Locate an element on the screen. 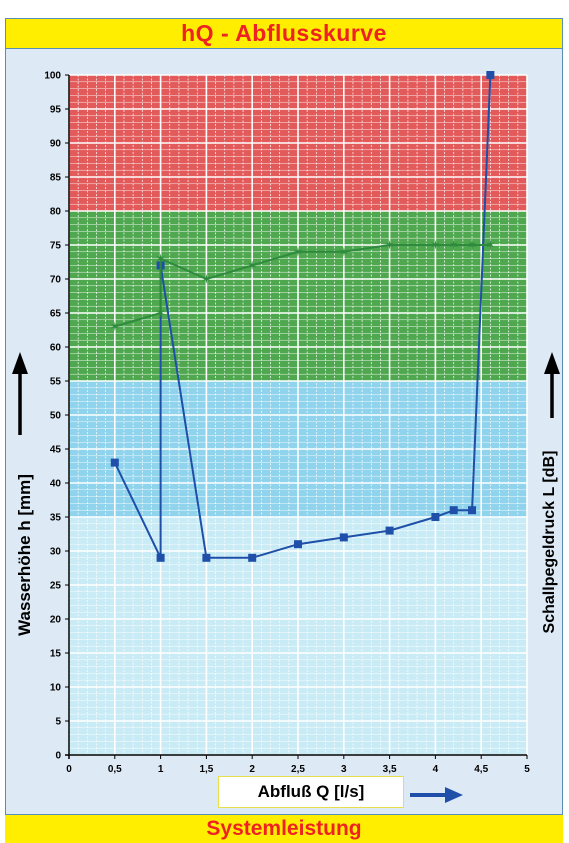 The height and width of the screenshot is (843, 569). x-tick-label: 3 is located at coordinates (344, 769).